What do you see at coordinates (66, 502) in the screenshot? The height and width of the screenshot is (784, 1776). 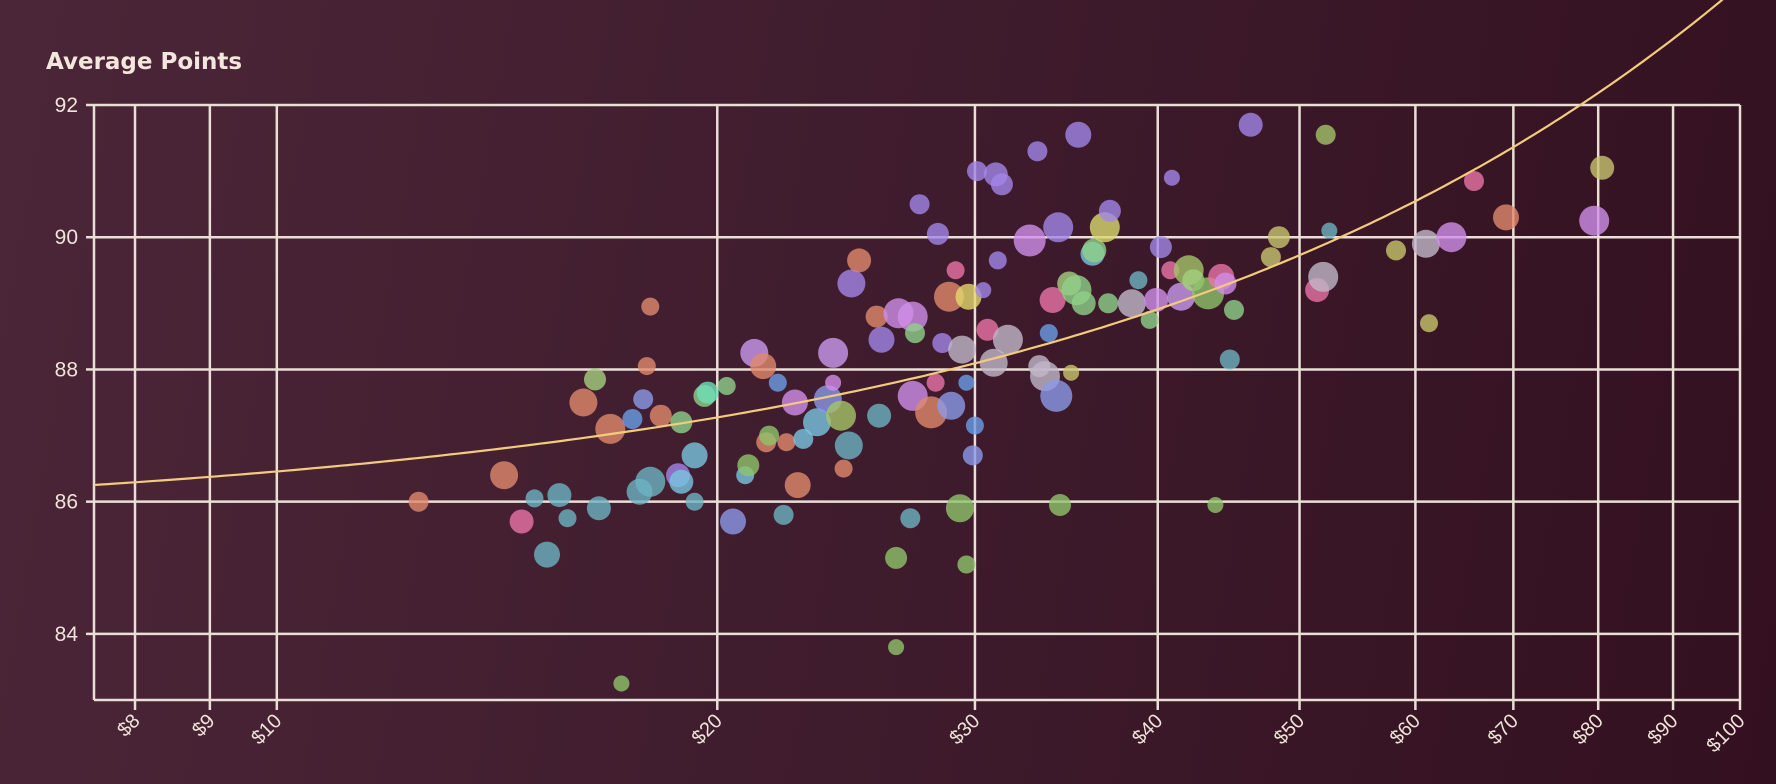 I see `y-tick-label: 86` at bounding box center [66, 502].